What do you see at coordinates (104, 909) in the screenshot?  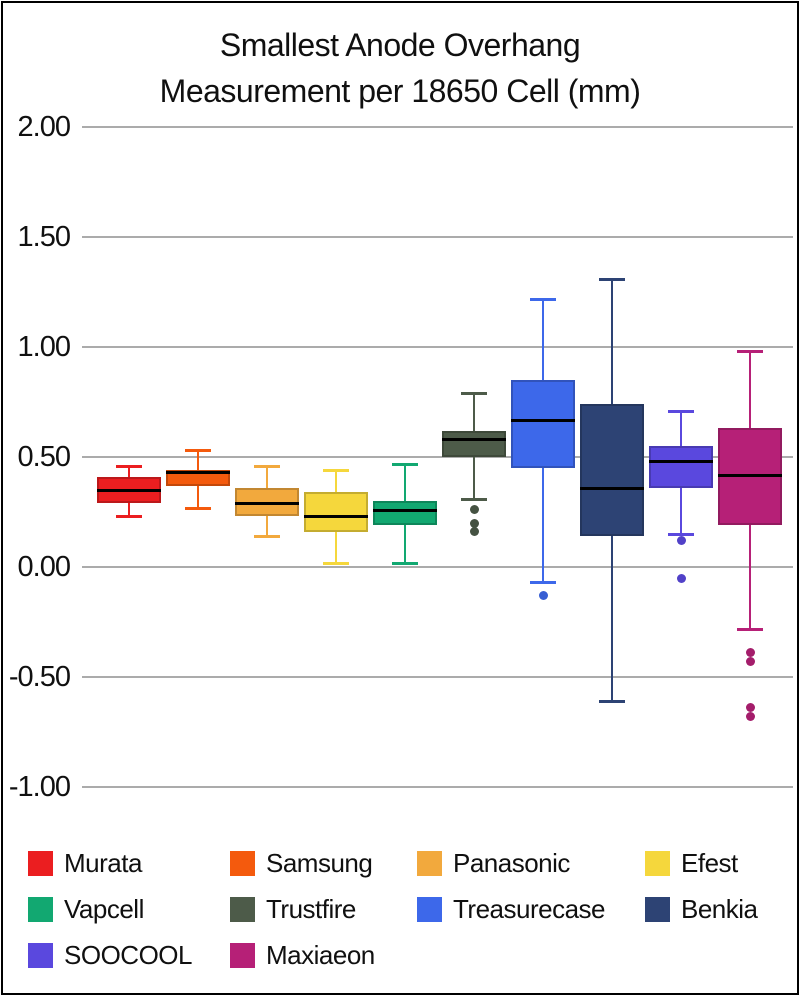 I see `legend-label: Vapcell` at bounding box center [104, 909].